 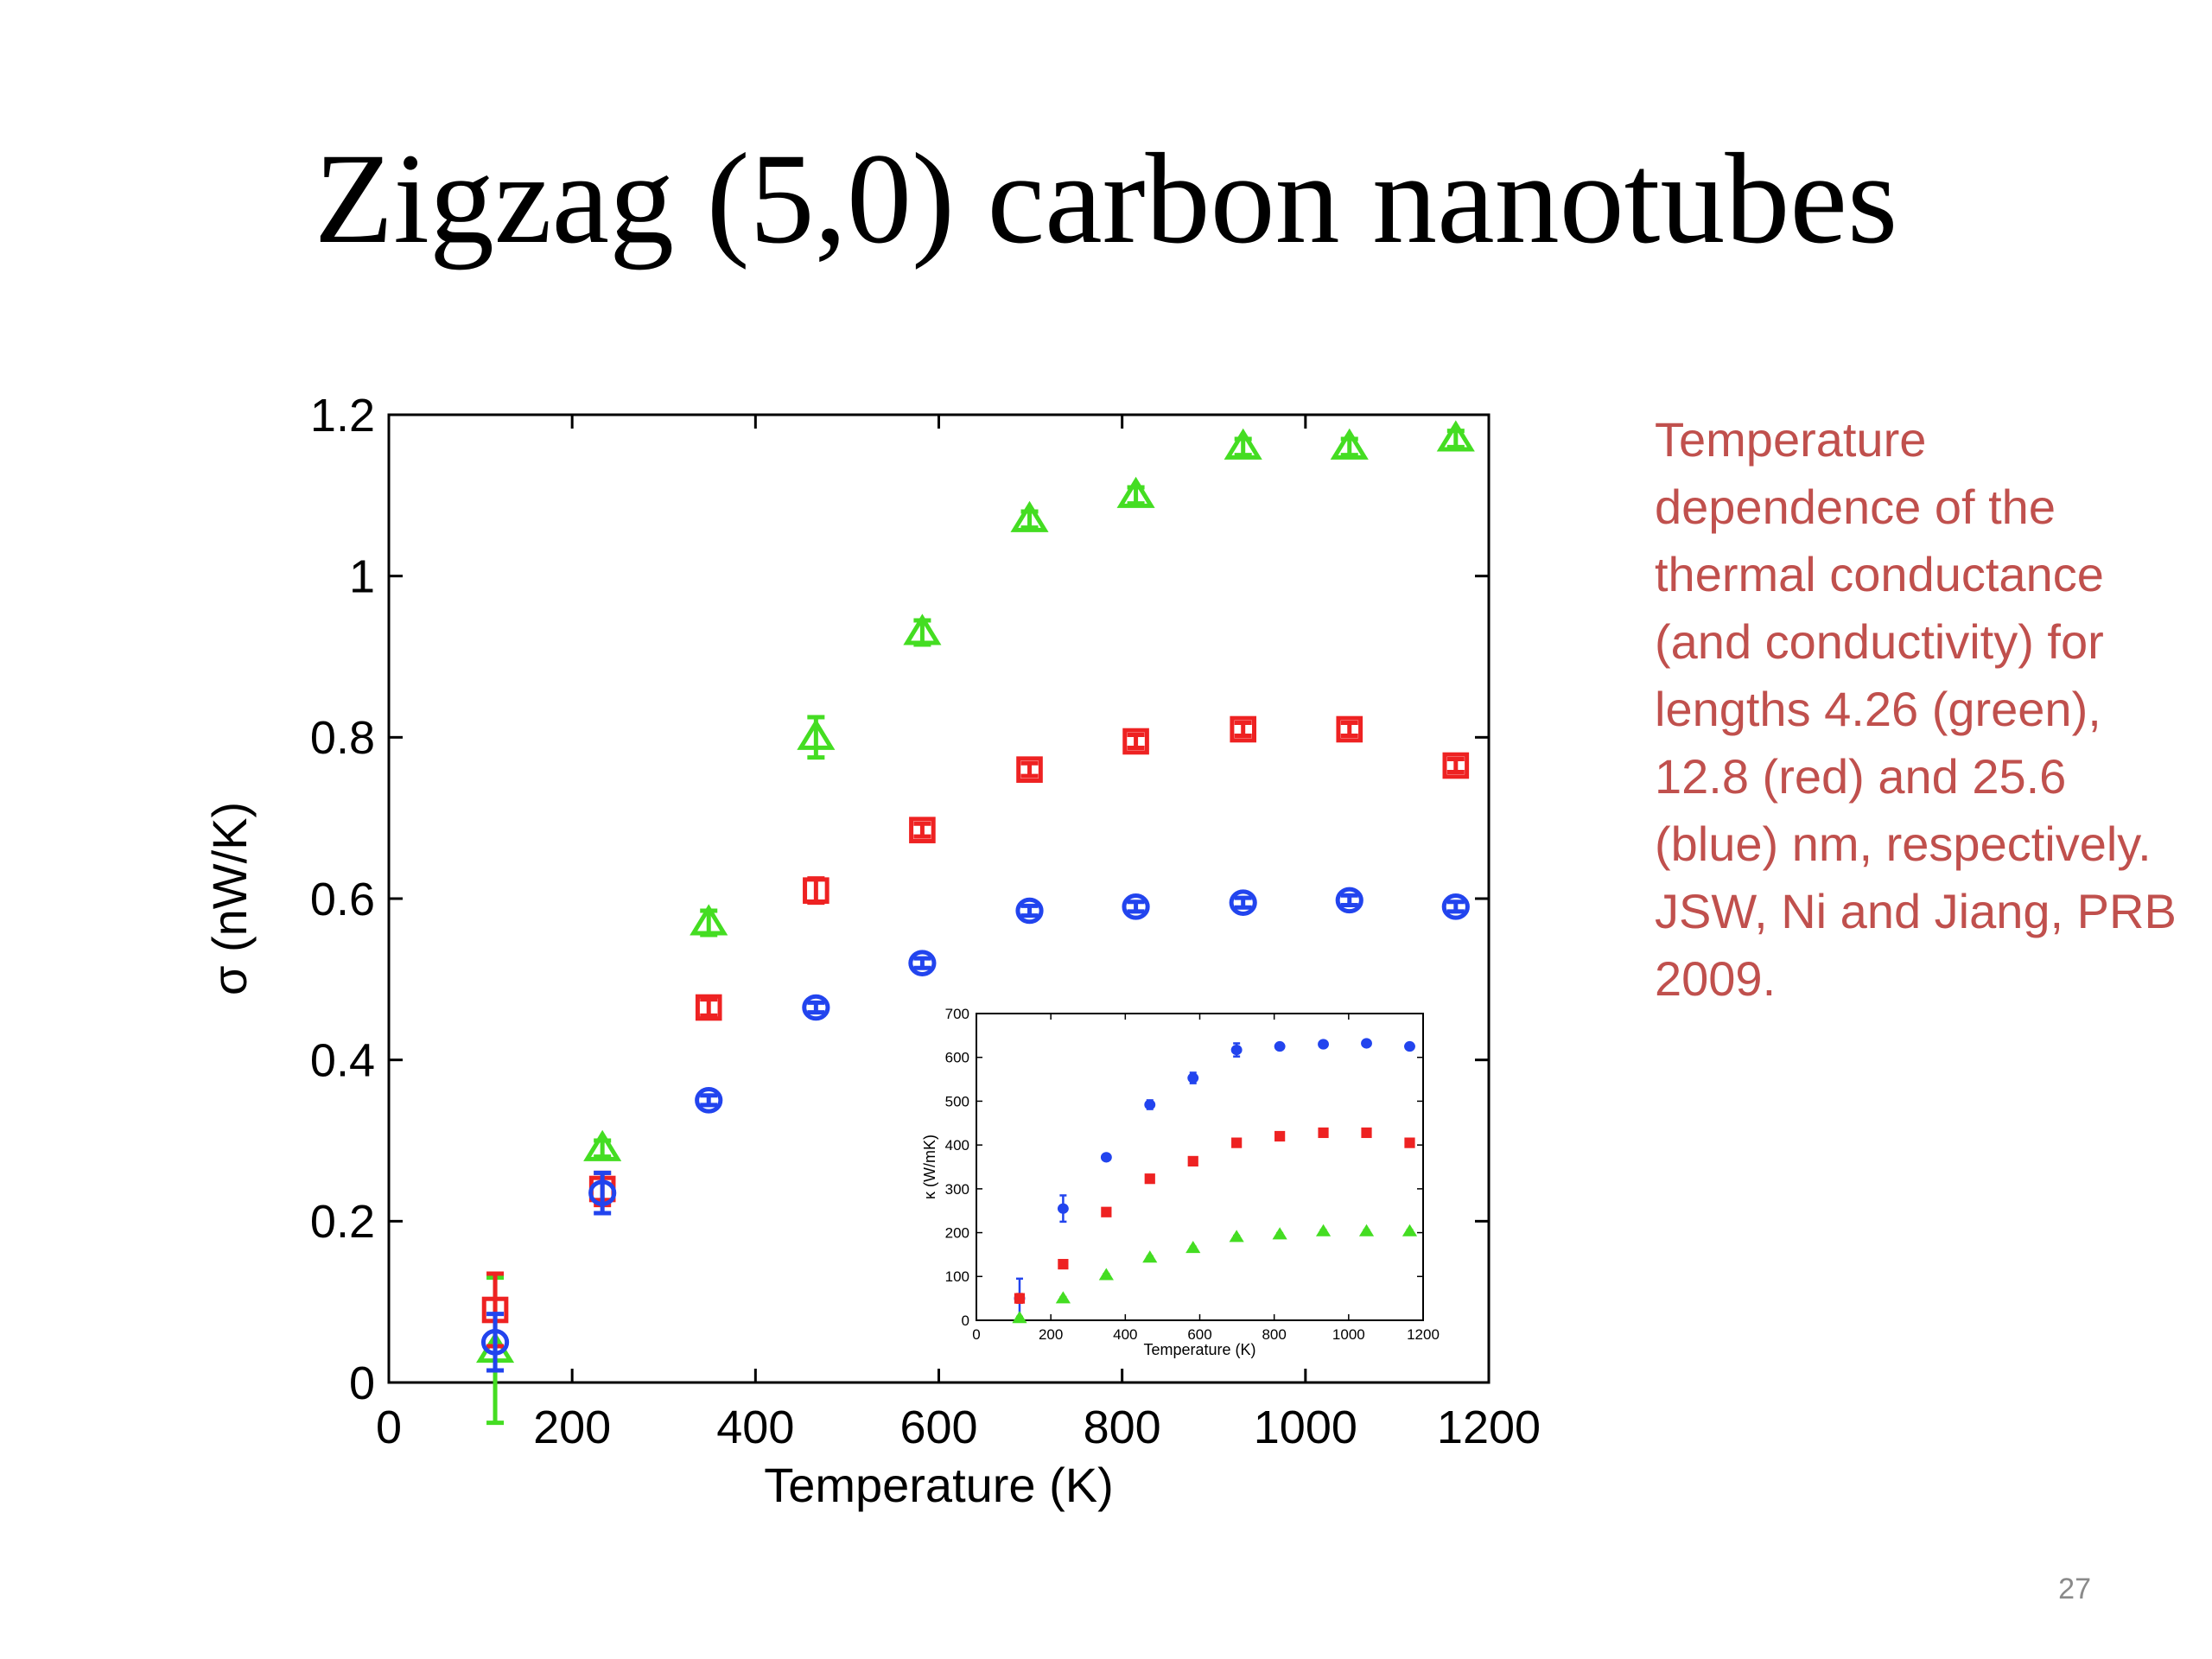 What do you see at coordinates (957, 1014) in the screenshot?
I see `inset-y-tick-label: 700` at bounding box center [957, 1014].